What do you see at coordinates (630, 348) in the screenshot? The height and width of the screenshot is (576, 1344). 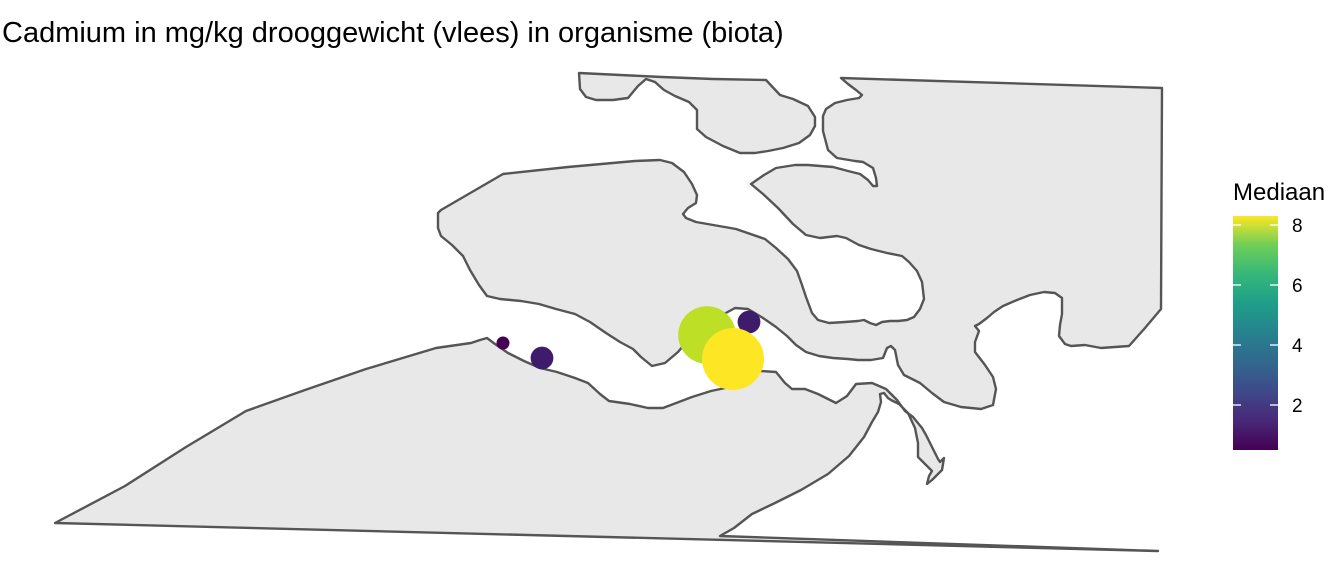 I see `data-points-layer` at bounding box center [630, 348].